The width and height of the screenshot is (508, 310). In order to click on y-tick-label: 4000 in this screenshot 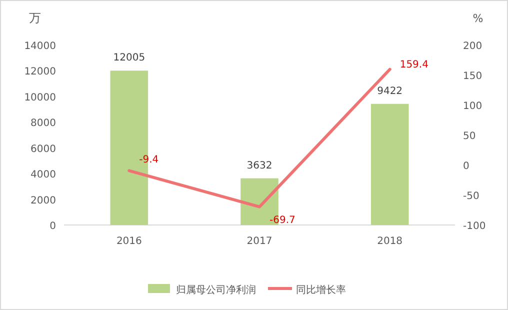, I will do `click(43, 175)`.